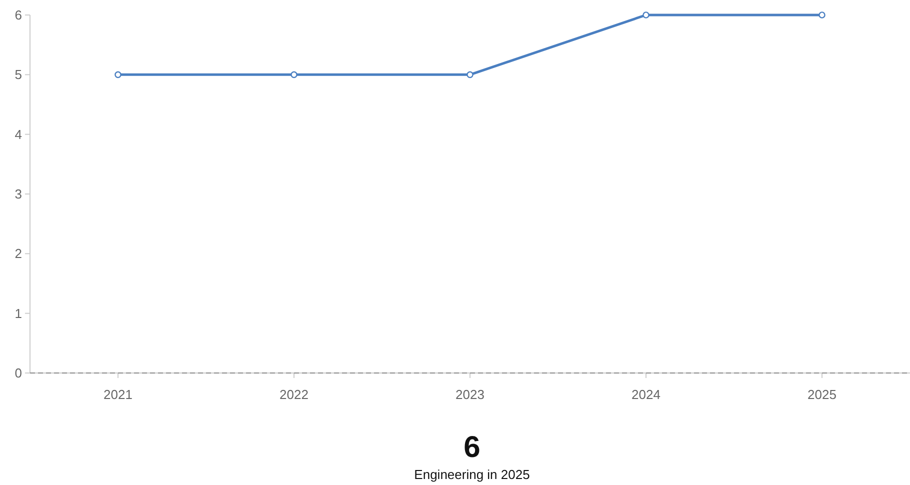 The width and height of the screenshot is (910, 485). Describe the element at coordinates (472, 474) in the screenshot. I see `text: Engineering in 2025` at that location.